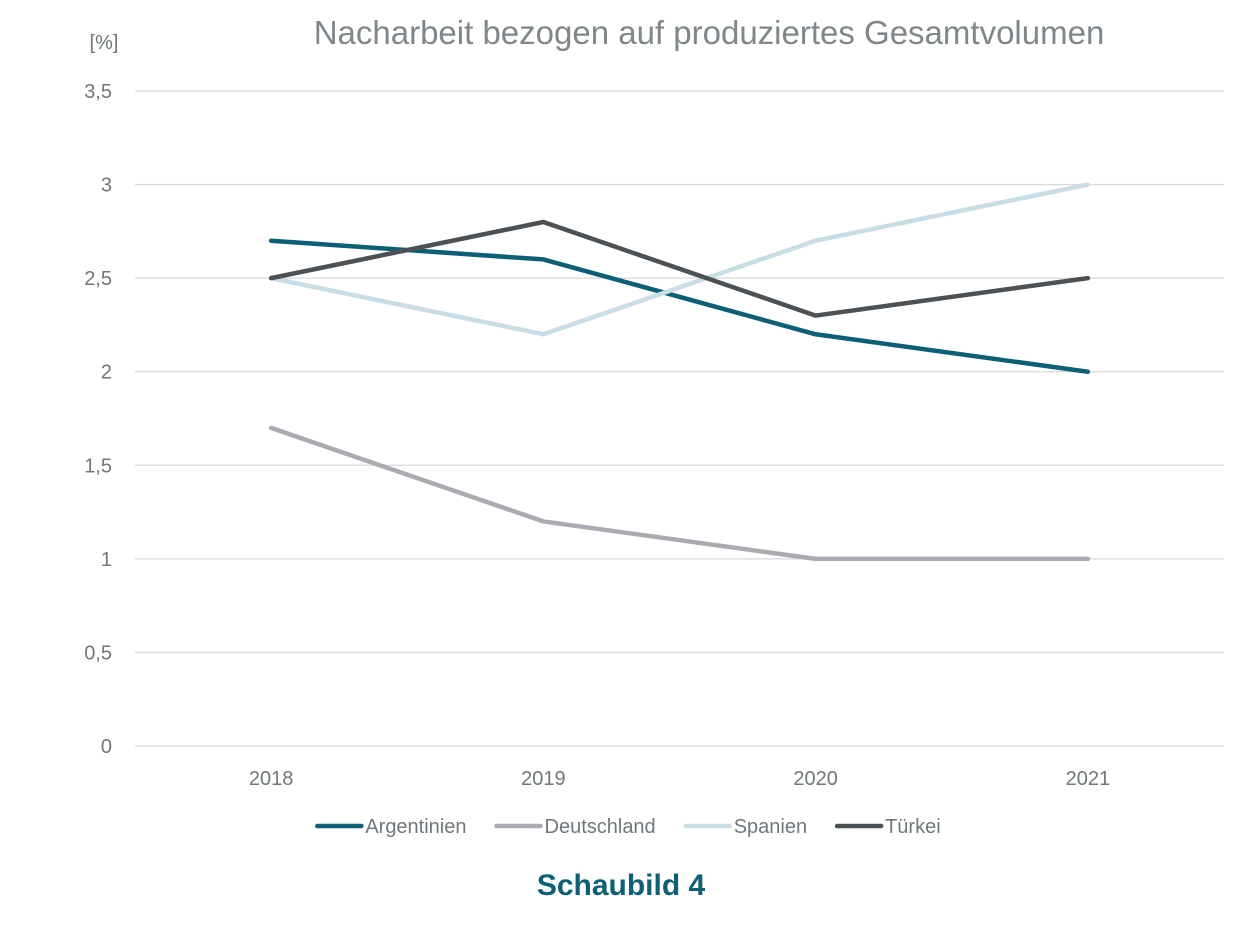  I want to click on x-tick-label: 2021, so click(1088, 779).